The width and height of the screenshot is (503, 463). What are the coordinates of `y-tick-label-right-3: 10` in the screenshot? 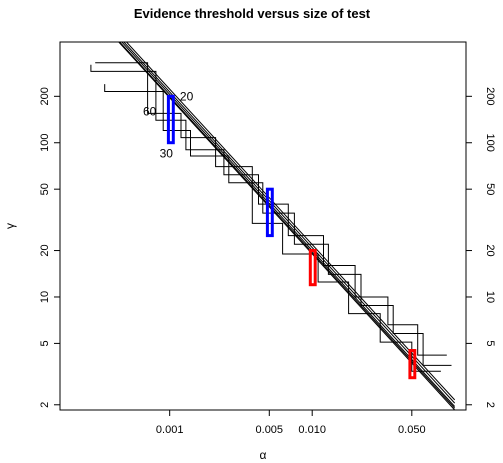 It's located at (490, 297).